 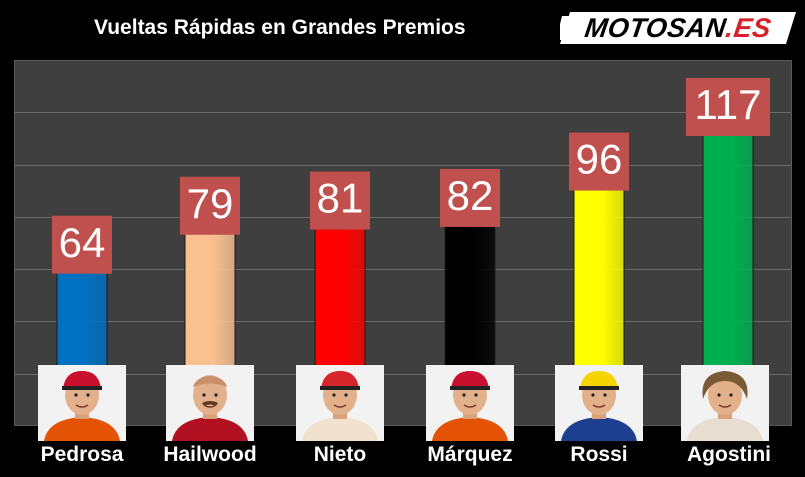 I want to click on rider-portrait-cap-icon, so click(x=340, y=406).